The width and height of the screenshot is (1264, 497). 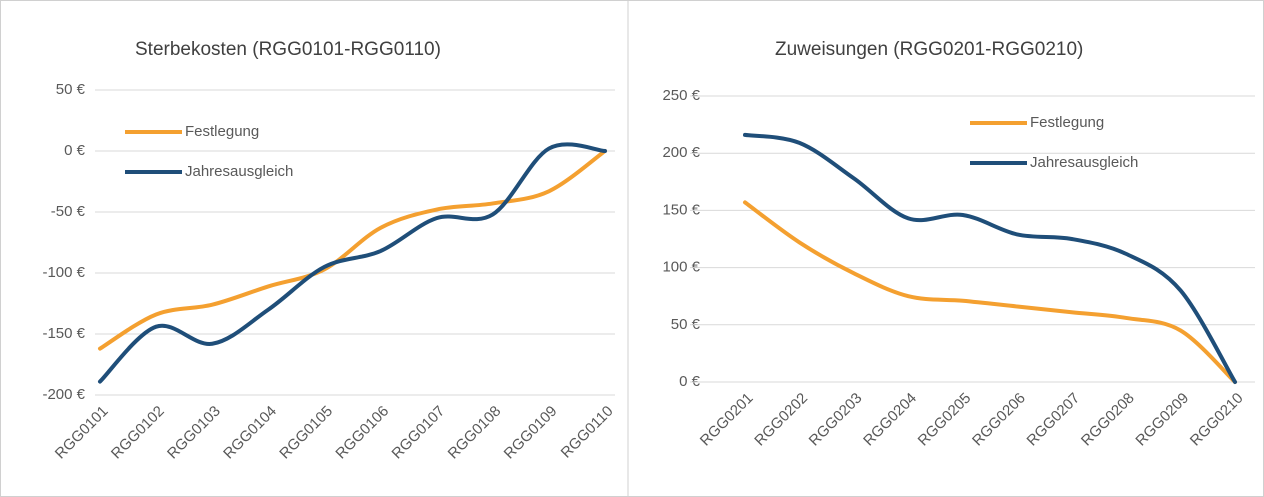 I want to click on y-tick-label: 150 €, so click(x=681, y=209).